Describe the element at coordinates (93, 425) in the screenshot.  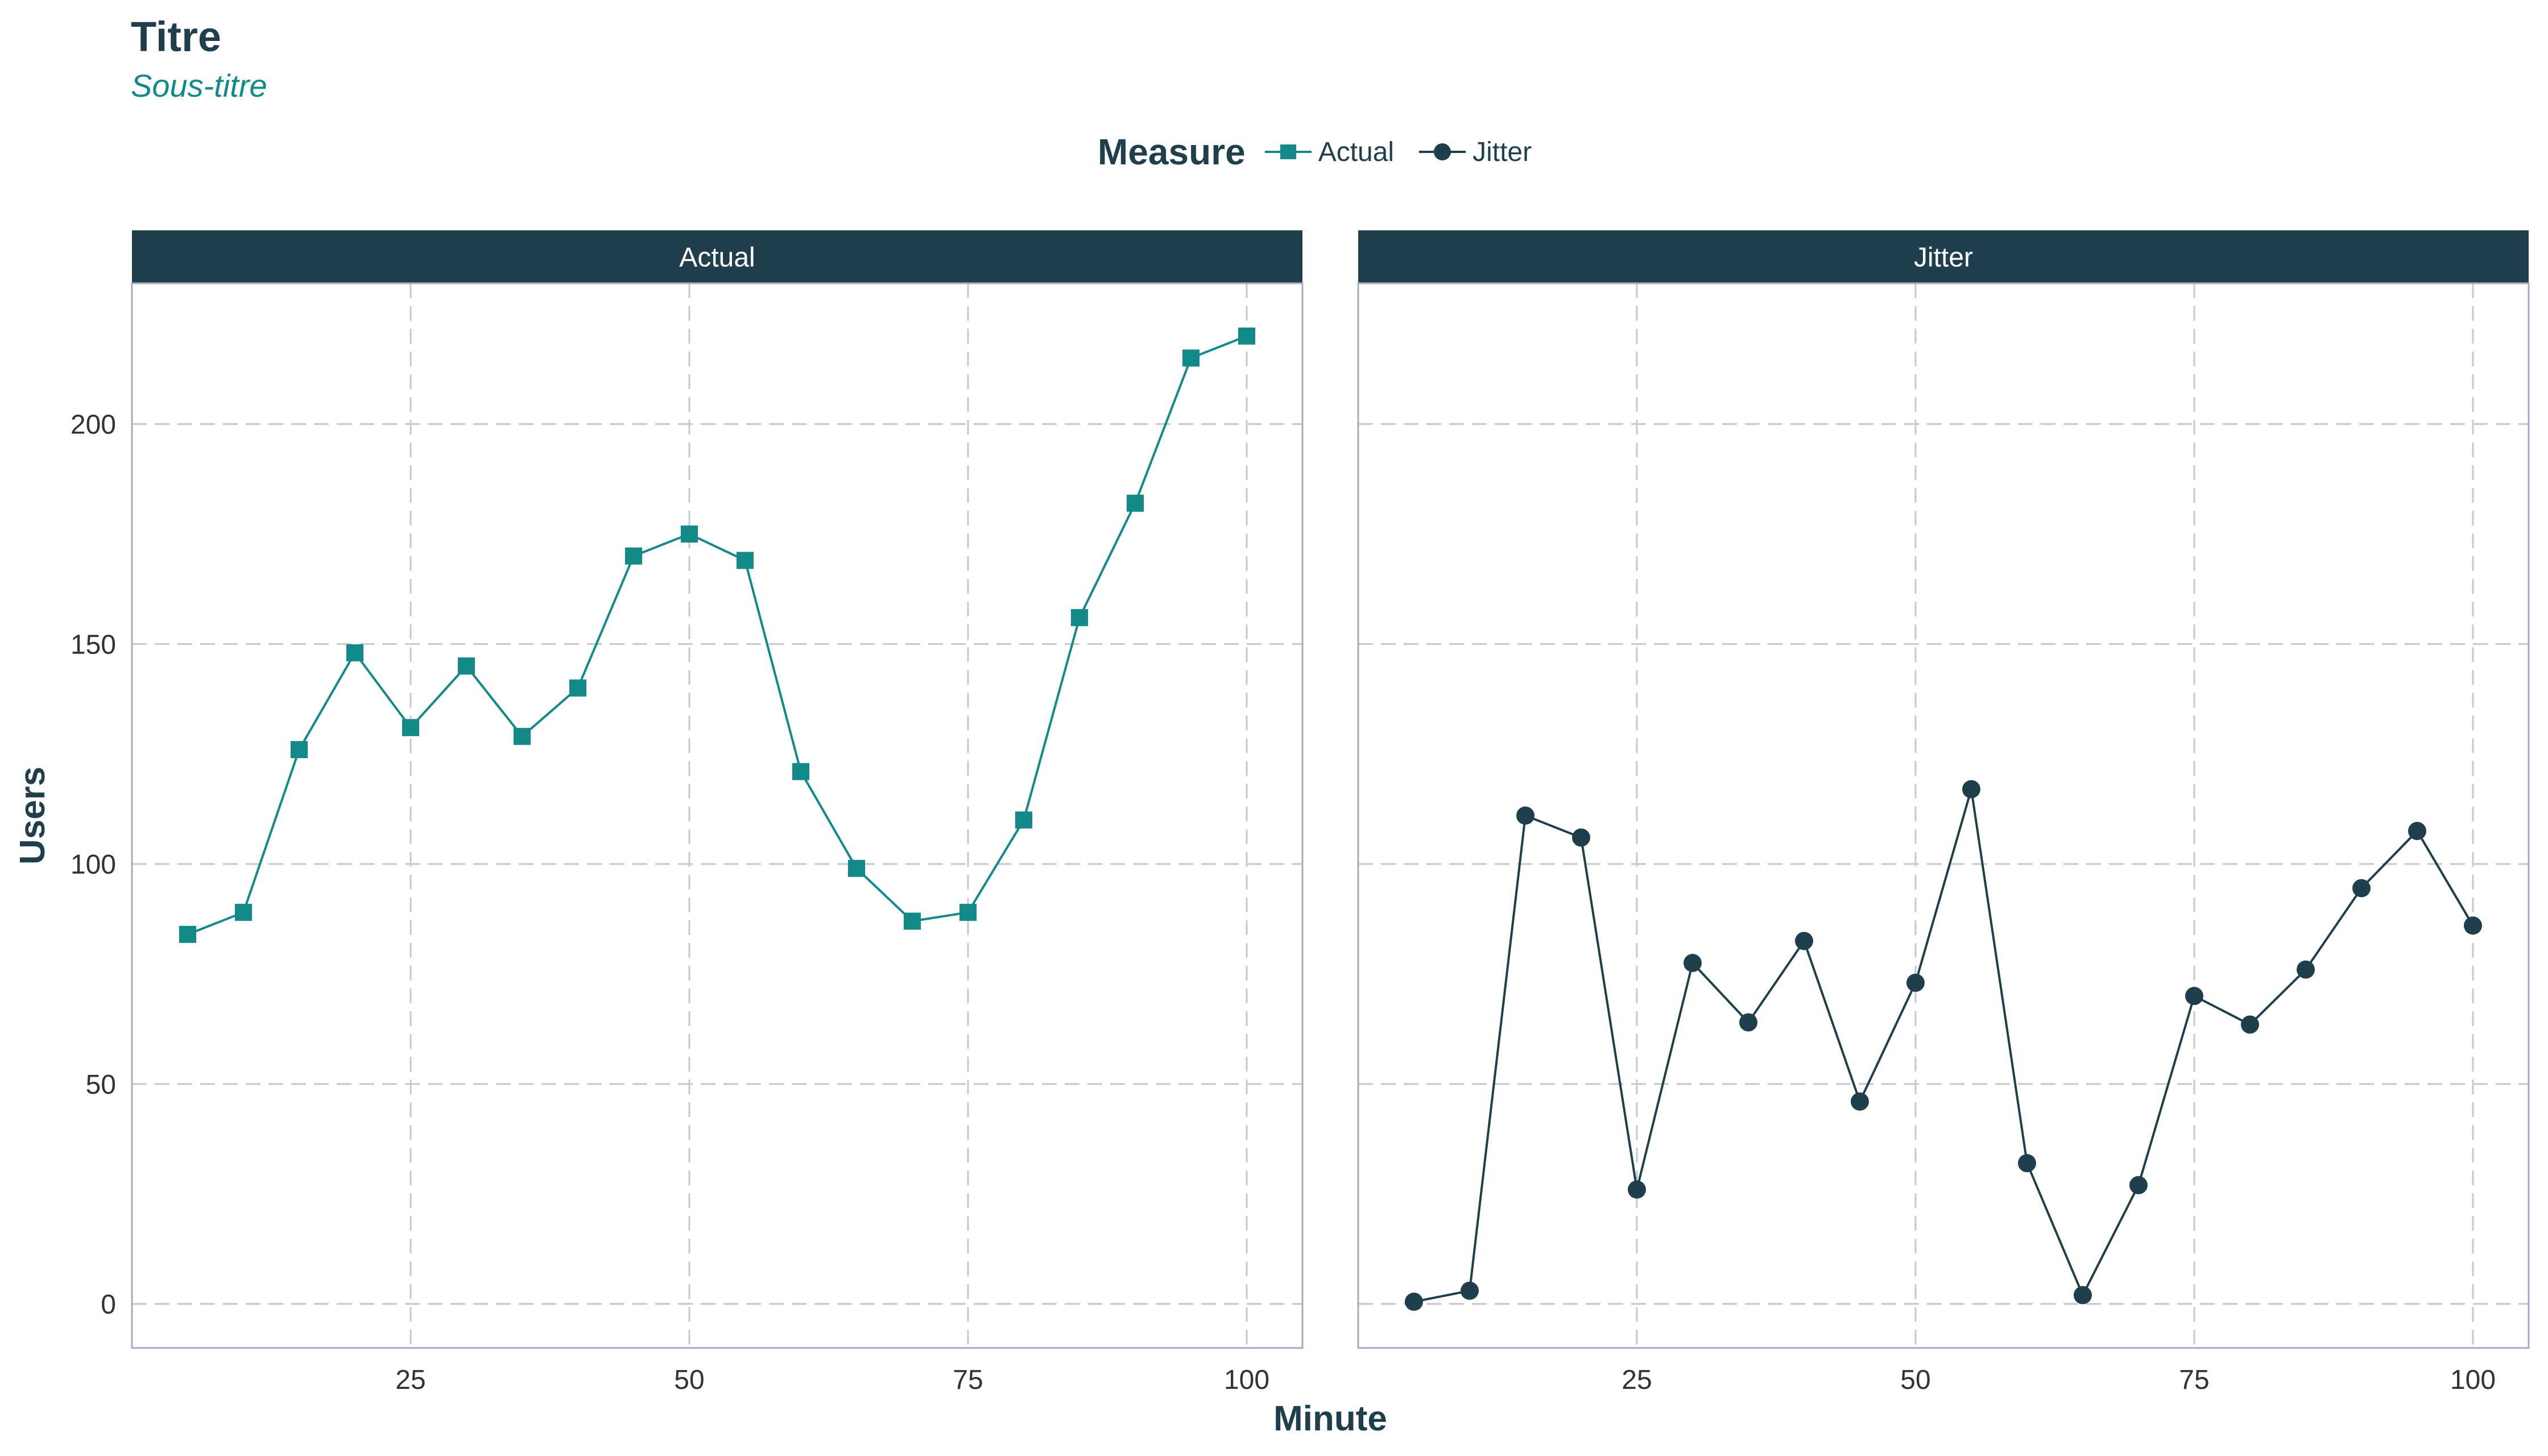
I see `y-tick-label: 200` at that location.